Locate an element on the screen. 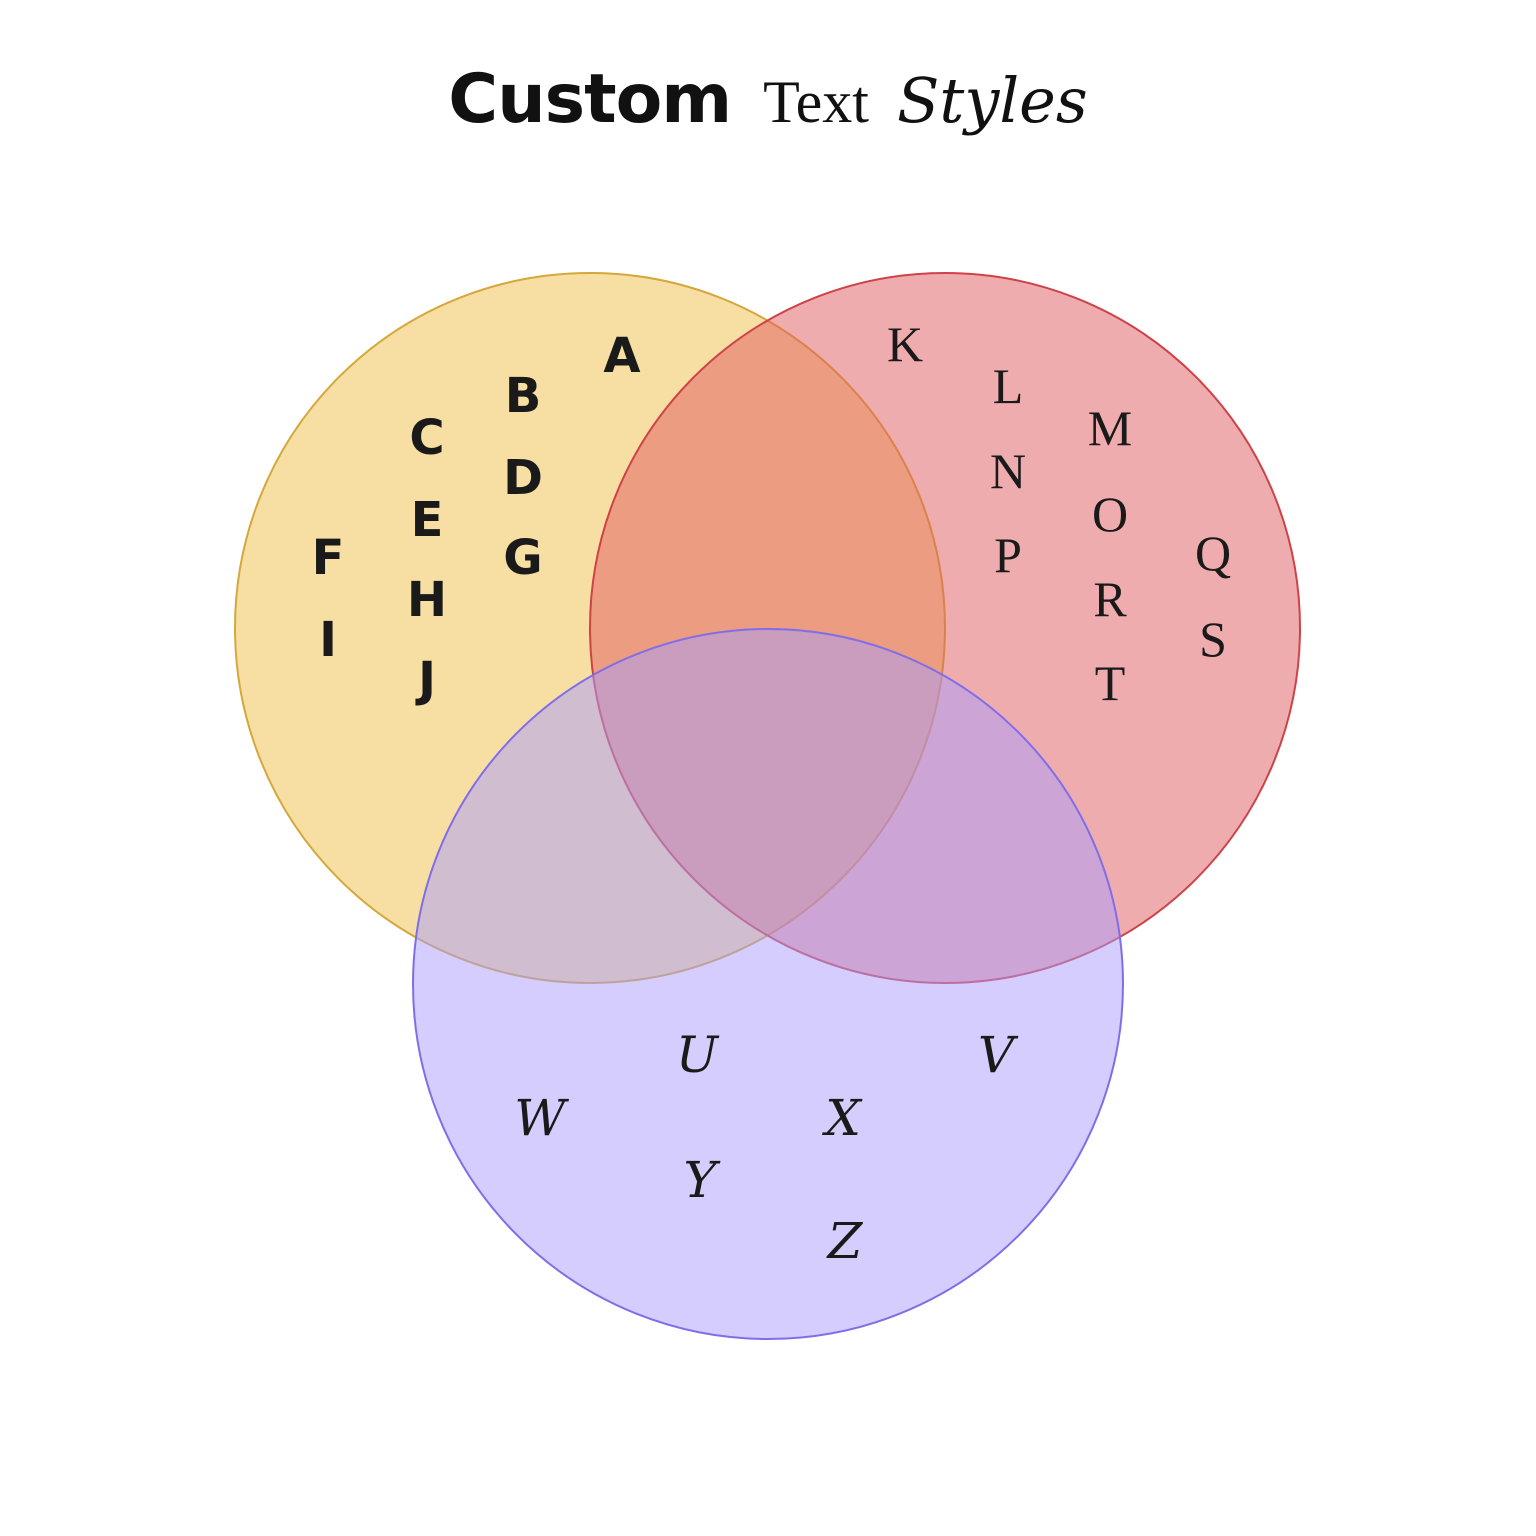  set-letter: P is located at coordinates (1008, 555).